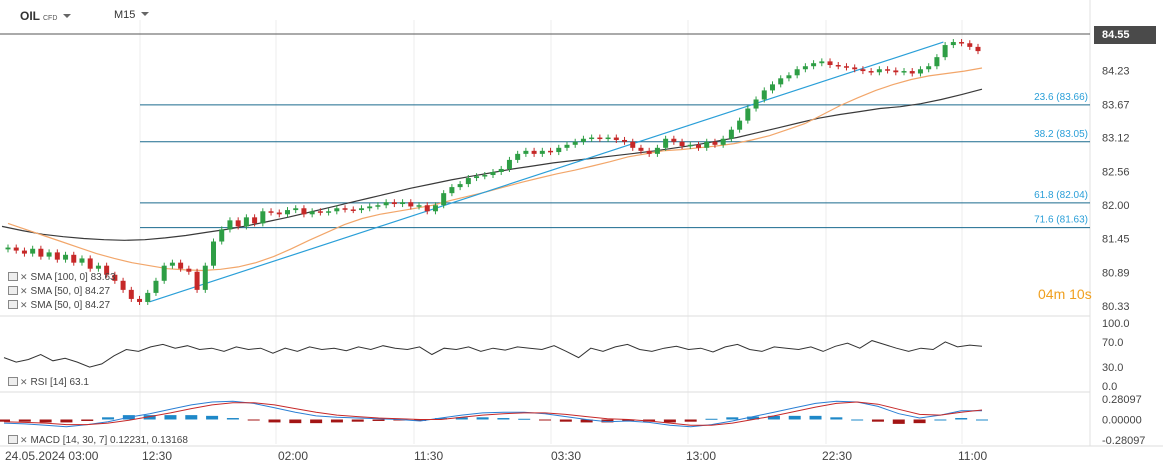 The height and width of the screenshot is (472, 1163). What do you see at coordinates (1061, 195) in the screenshot?
I see `fib-level-label: 61.8 (82.04)` at bounding box center [1061, 195].